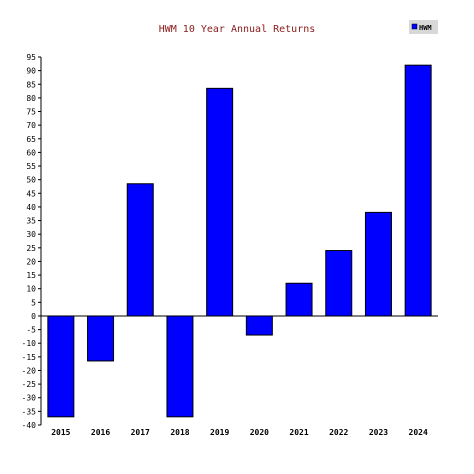 This screenshot has height=474, width=474. What do you see at coordinates (219, 432) in the screenshot?
I see `x-tick-label-2019: 2019` at bounding box center [219, 432].